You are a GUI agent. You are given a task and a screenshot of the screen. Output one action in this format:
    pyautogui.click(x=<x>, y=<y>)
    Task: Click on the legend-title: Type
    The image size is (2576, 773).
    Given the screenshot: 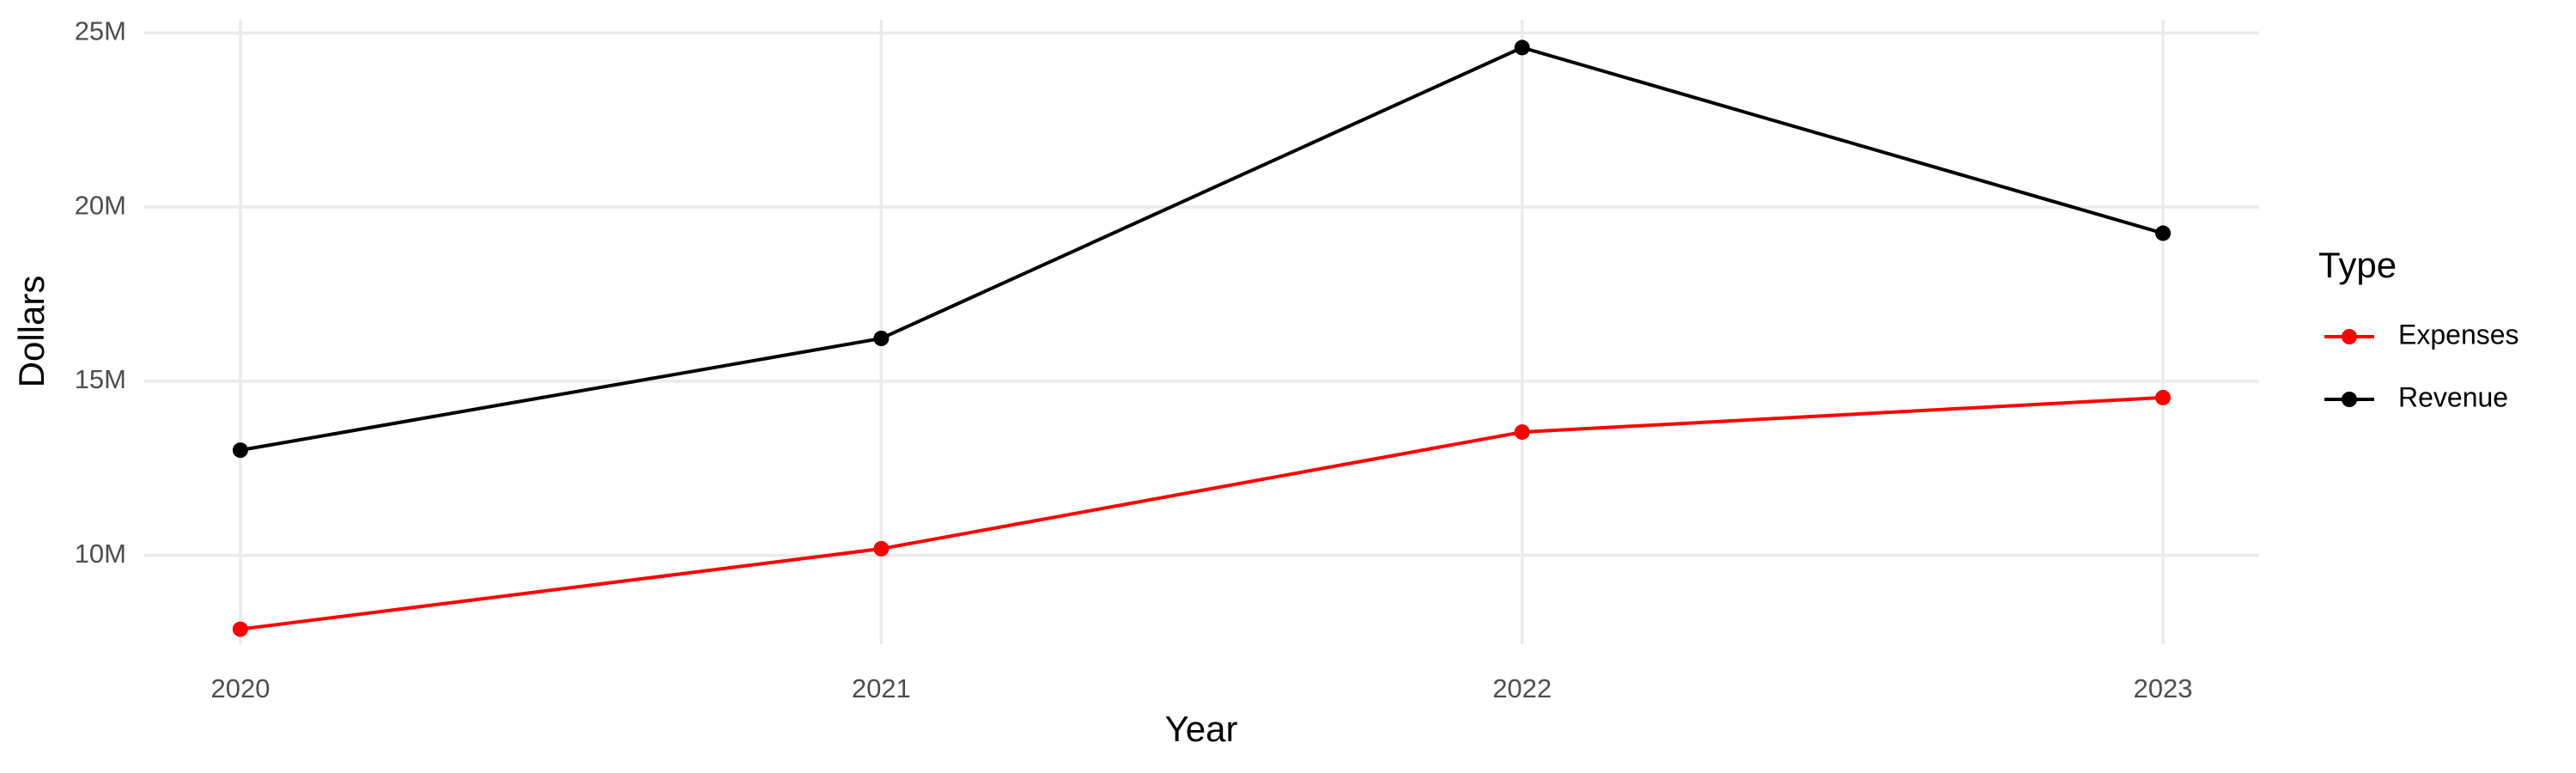 What is the action you would take?
    pyautogui.click(x=2357, y=265)
    